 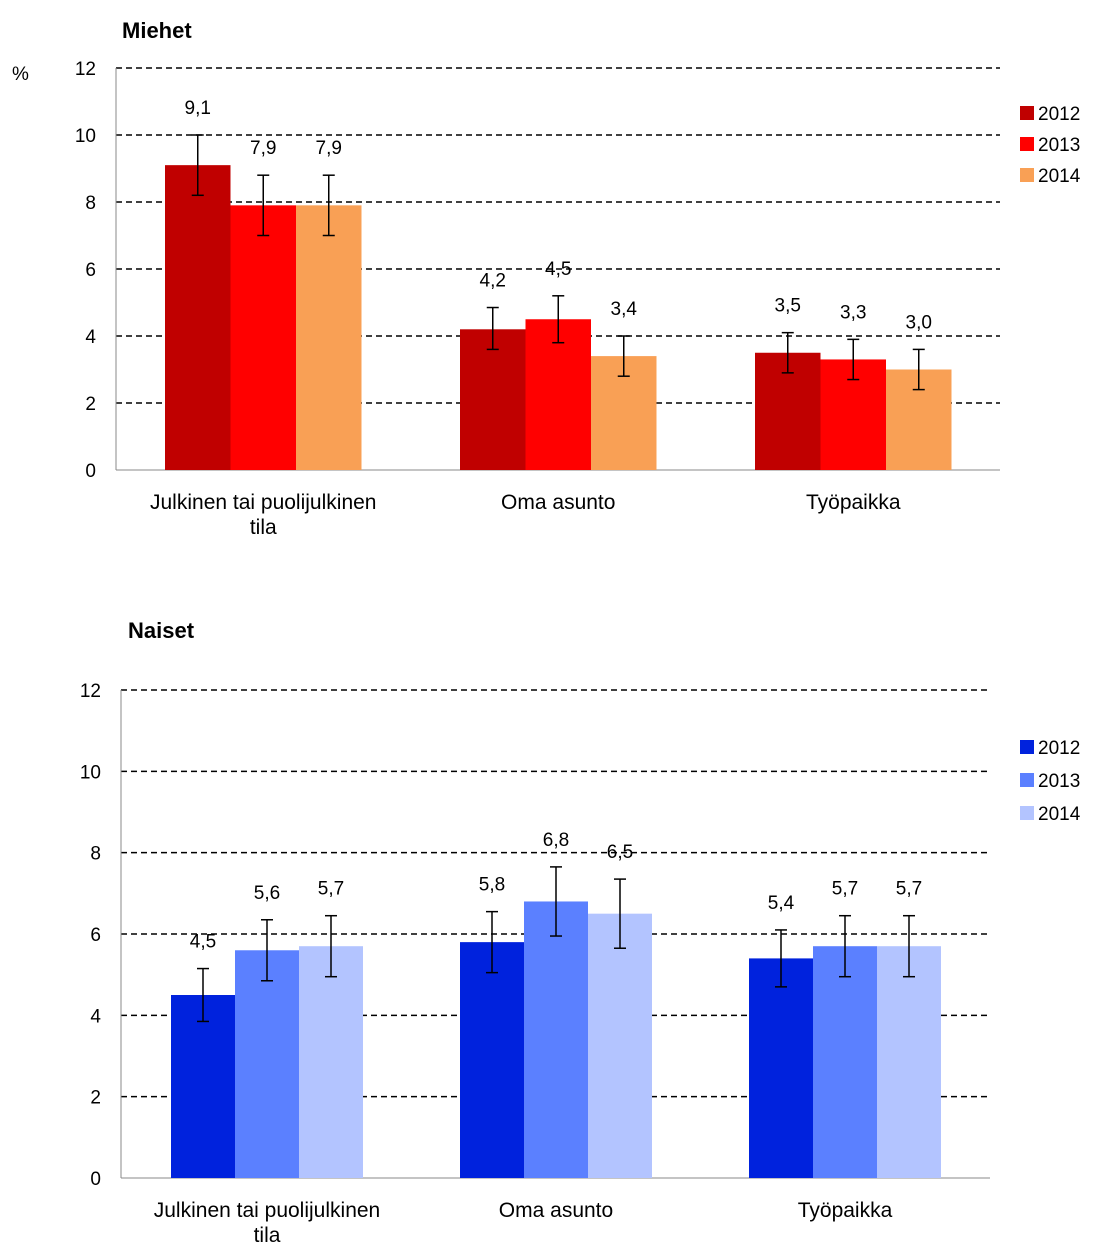 What do you see at coordinates (20, 74) in the screenshot?
I see `y-axis-label: %` at bounding box center [20, 74].